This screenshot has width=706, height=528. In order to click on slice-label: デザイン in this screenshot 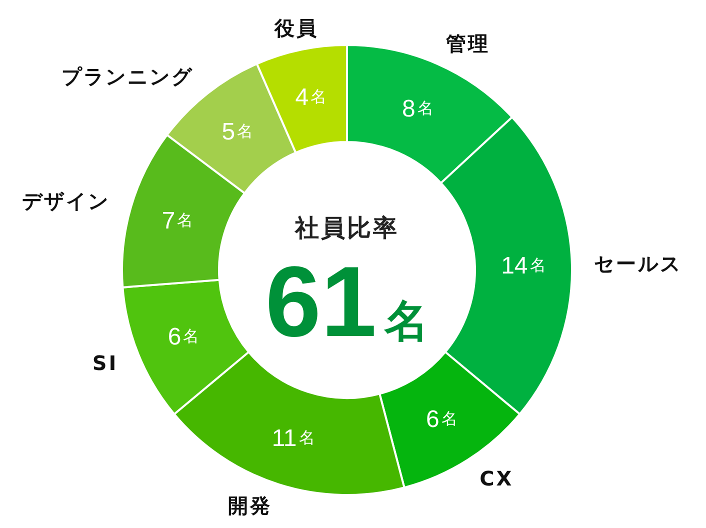, I will do `click(66, 200)`.